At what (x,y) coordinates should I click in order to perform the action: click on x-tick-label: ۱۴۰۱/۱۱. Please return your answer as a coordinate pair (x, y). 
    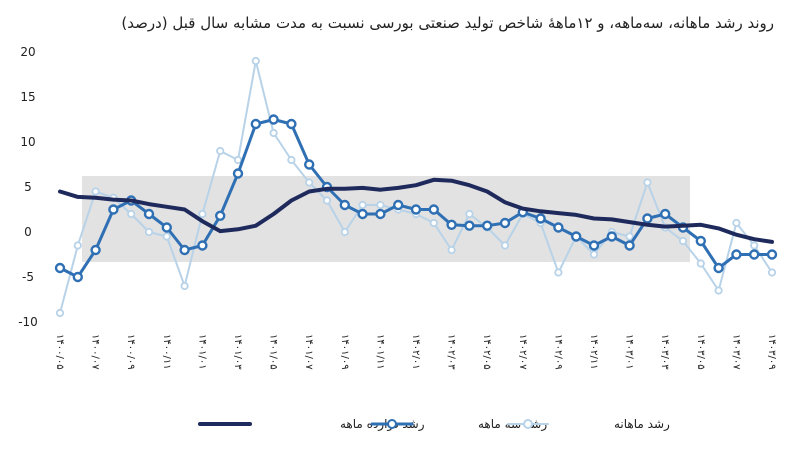
    Looking at the image, I should click on (379, 352).